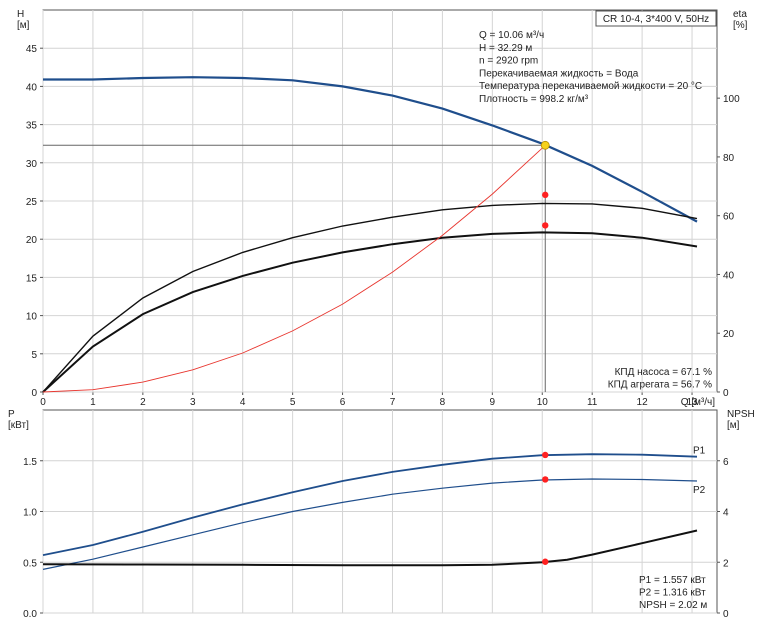 Image resolution: width=763 pixels, height=624 pixels. Describe the element at coordinates (672, 593) in the screenshot. I see `power-info-line: P2 = 1.316 кВт` at that location.